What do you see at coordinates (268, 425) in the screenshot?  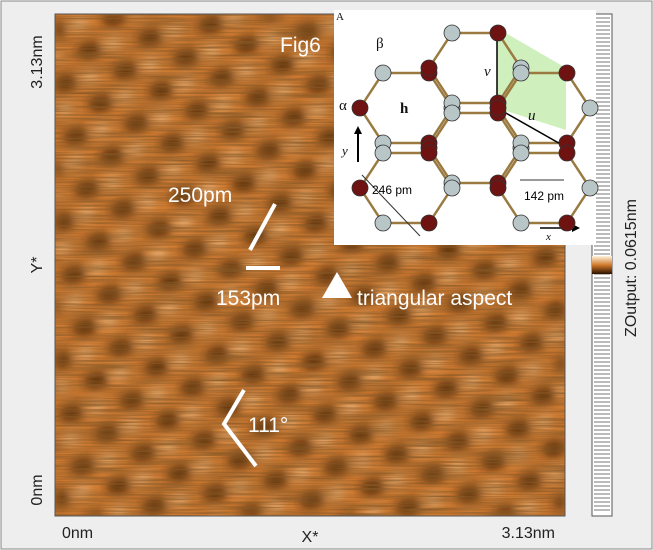 I see `angle-label: 111°` at bounding box center [268, 425].